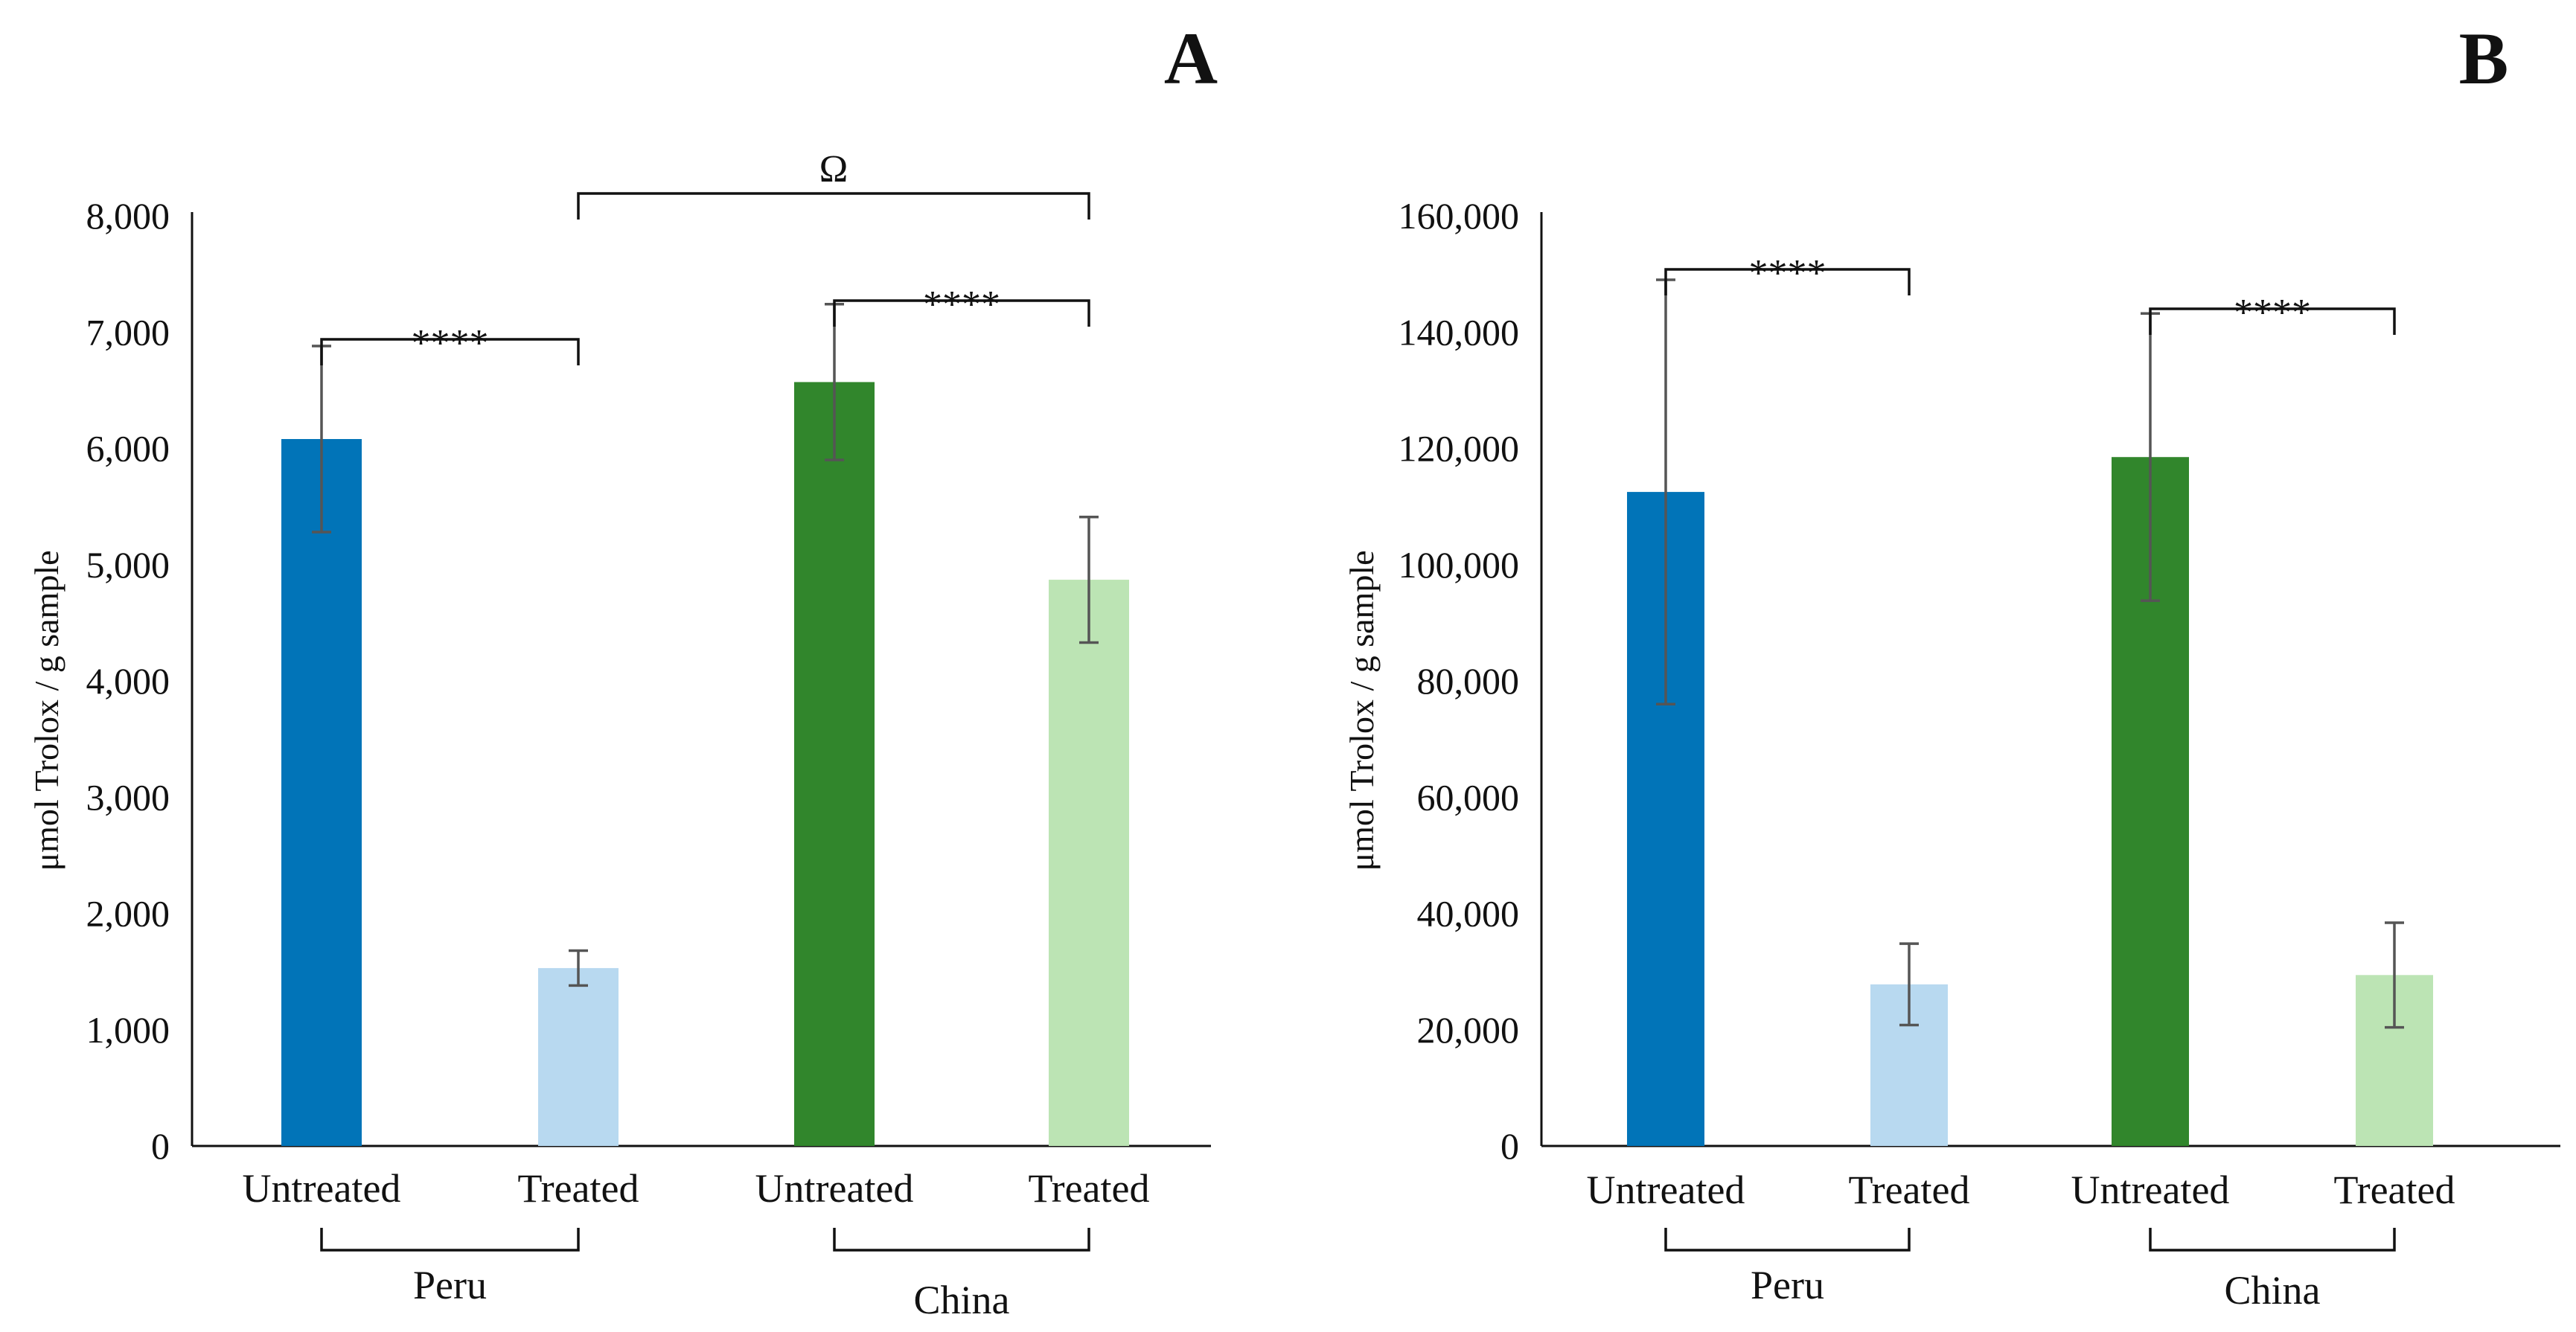 This screenshot has height=1332, width=2576. Describe the element at coordinates (1460, 332) in the screenshot. I see `panel-b-y-tick-label: 140,000` at that location.